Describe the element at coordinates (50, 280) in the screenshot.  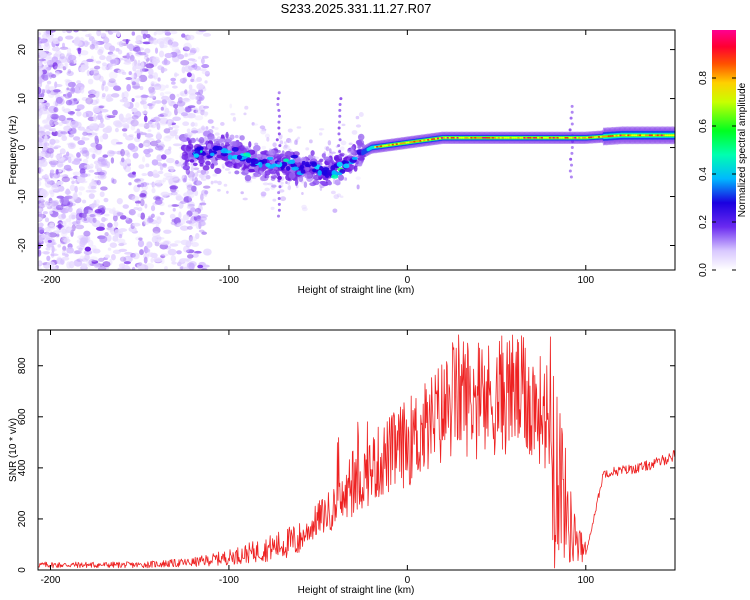
I see `spectrogram-x-tick-label: -200` at that location.